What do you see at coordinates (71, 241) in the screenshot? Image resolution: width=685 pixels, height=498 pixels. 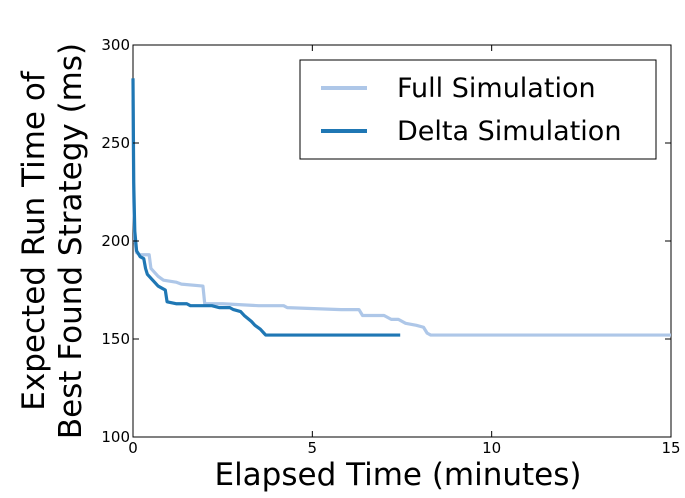 I see `y-axis-title-line-2: Best Found Strategy (ms)` at bounding box center [71, 241].